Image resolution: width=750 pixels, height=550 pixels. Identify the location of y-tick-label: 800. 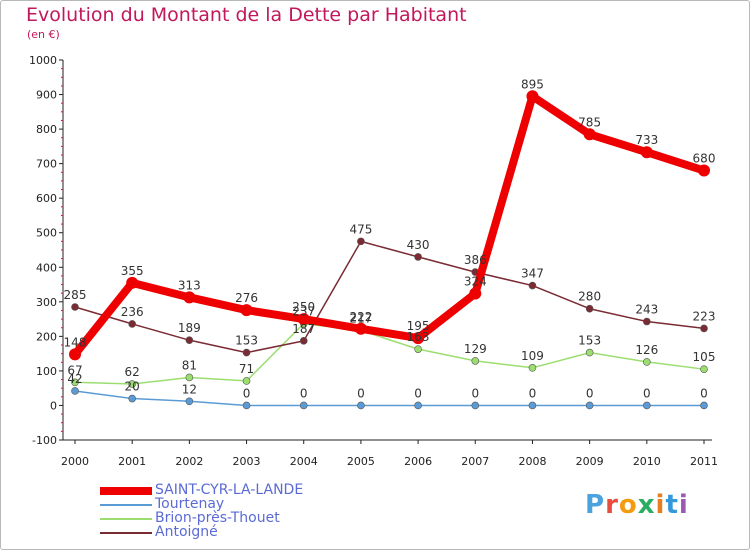
(46, 129).